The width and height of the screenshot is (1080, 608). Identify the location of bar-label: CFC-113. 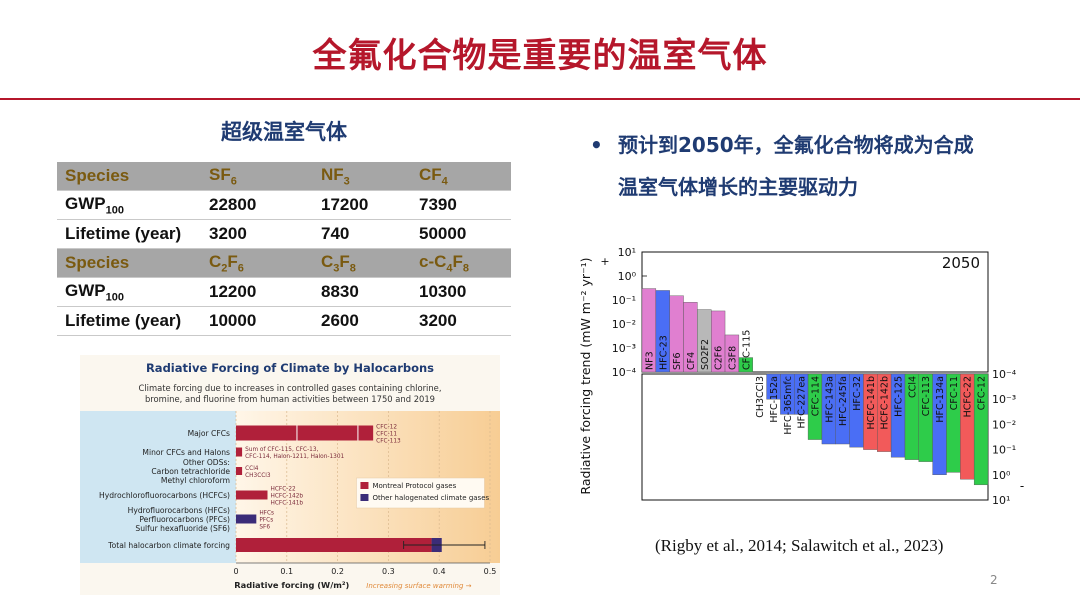
(926, 396).